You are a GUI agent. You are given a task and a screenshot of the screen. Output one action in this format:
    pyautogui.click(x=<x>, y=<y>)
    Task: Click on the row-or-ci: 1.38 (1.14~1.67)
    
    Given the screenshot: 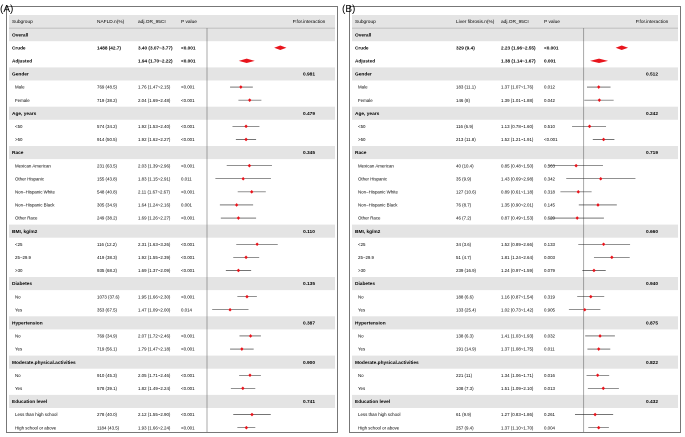 What is the action you would take?
    pyautogui.click(x=518, y=60)
    